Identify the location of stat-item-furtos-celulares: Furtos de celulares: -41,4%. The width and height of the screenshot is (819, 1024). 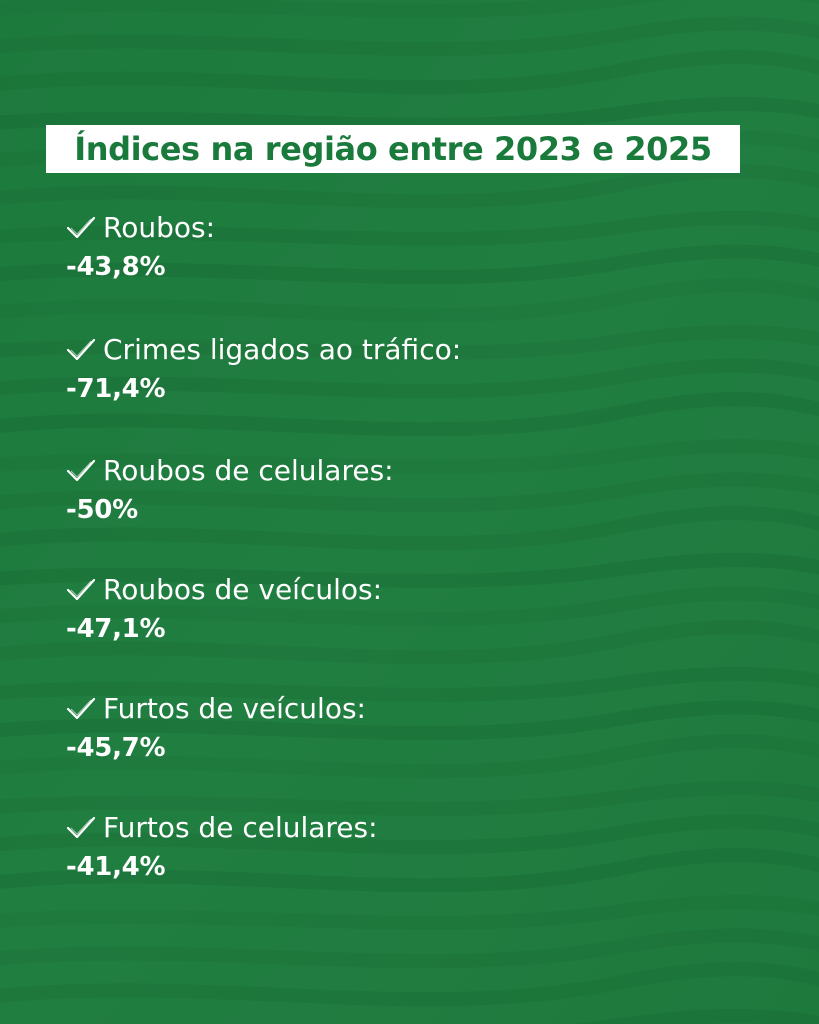
(416, 845).